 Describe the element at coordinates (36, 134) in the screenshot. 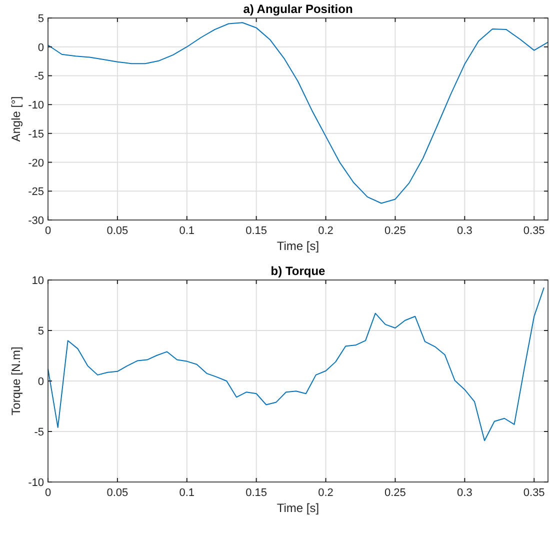

I see `y-tick-label: -15` at that location.